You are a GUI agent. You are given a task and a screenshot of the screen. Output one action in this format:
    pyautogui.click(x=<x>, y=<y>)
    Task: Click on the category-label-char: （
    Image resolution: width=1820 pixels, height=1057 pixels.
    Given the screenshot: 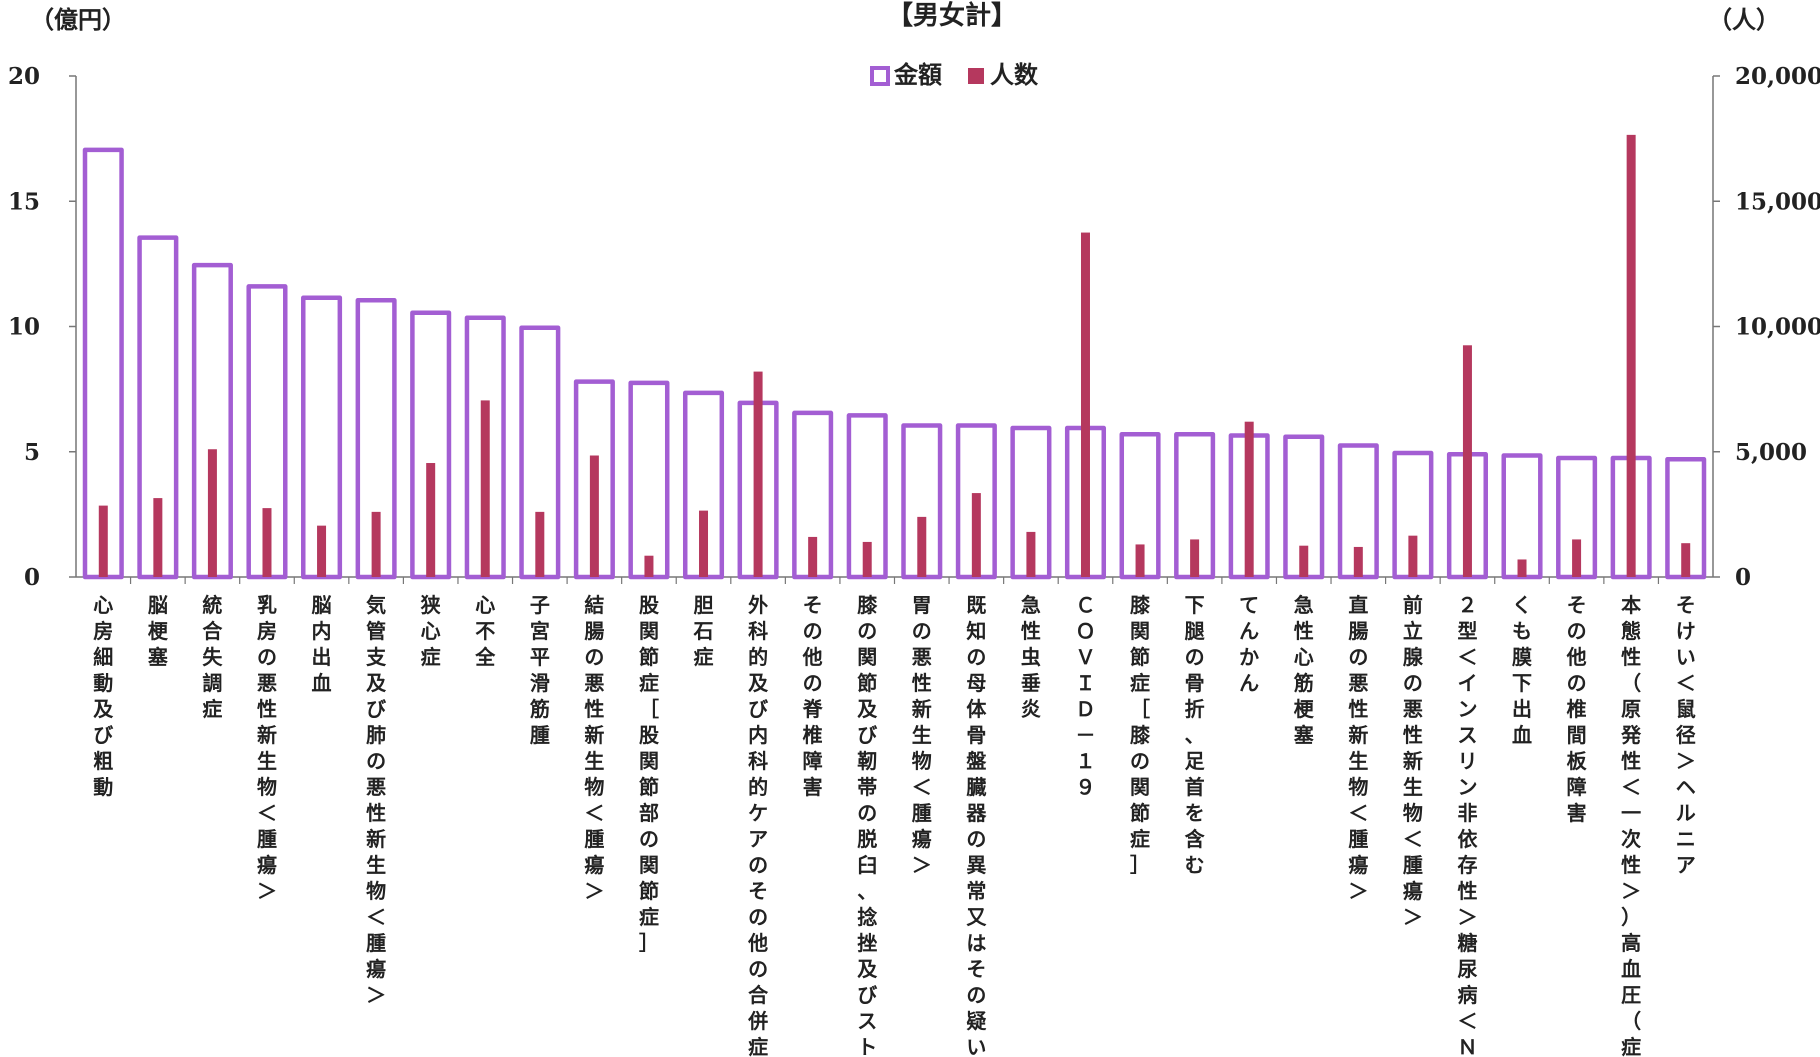 What is the action you would take?
    pyautogui.click(x=1631, y=1021)
    